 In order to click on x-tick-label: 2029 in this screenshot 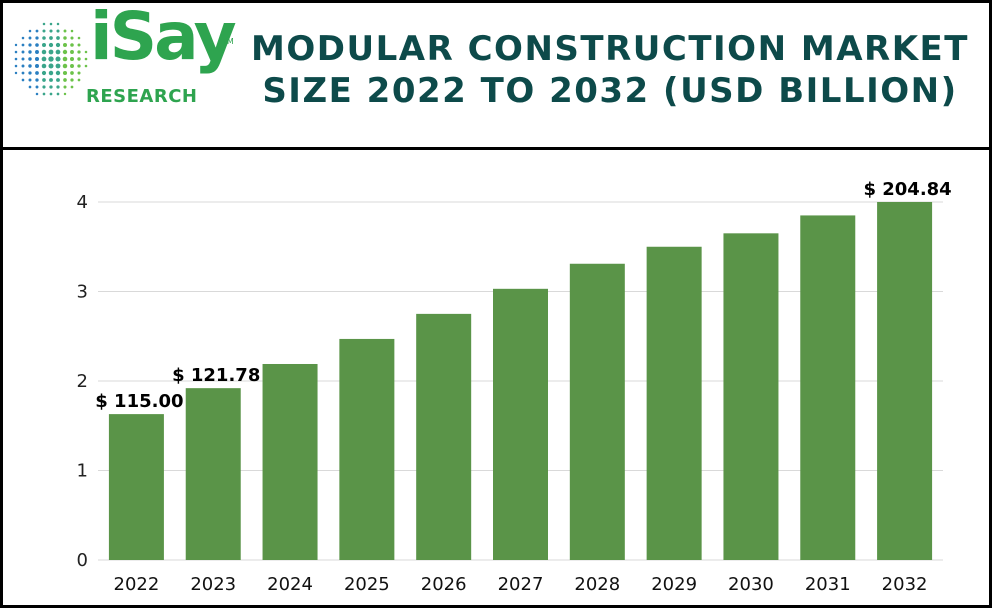, I will do `click(674, 584)`.